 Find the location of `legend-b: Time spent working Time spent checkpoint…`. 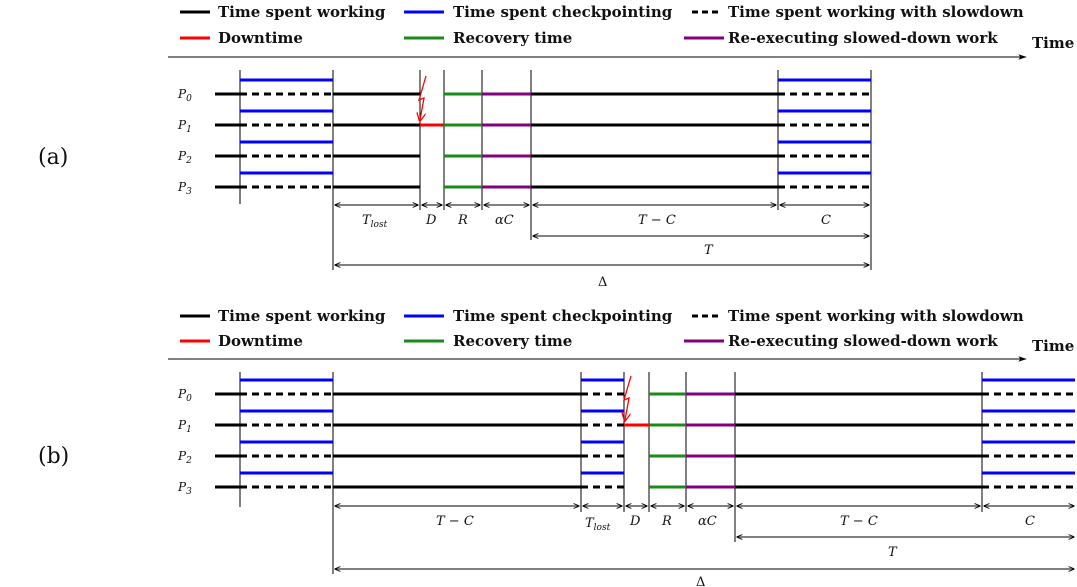

legend-b: Time spent working Time spent checkpoint… is located at coordinates (602, 328).